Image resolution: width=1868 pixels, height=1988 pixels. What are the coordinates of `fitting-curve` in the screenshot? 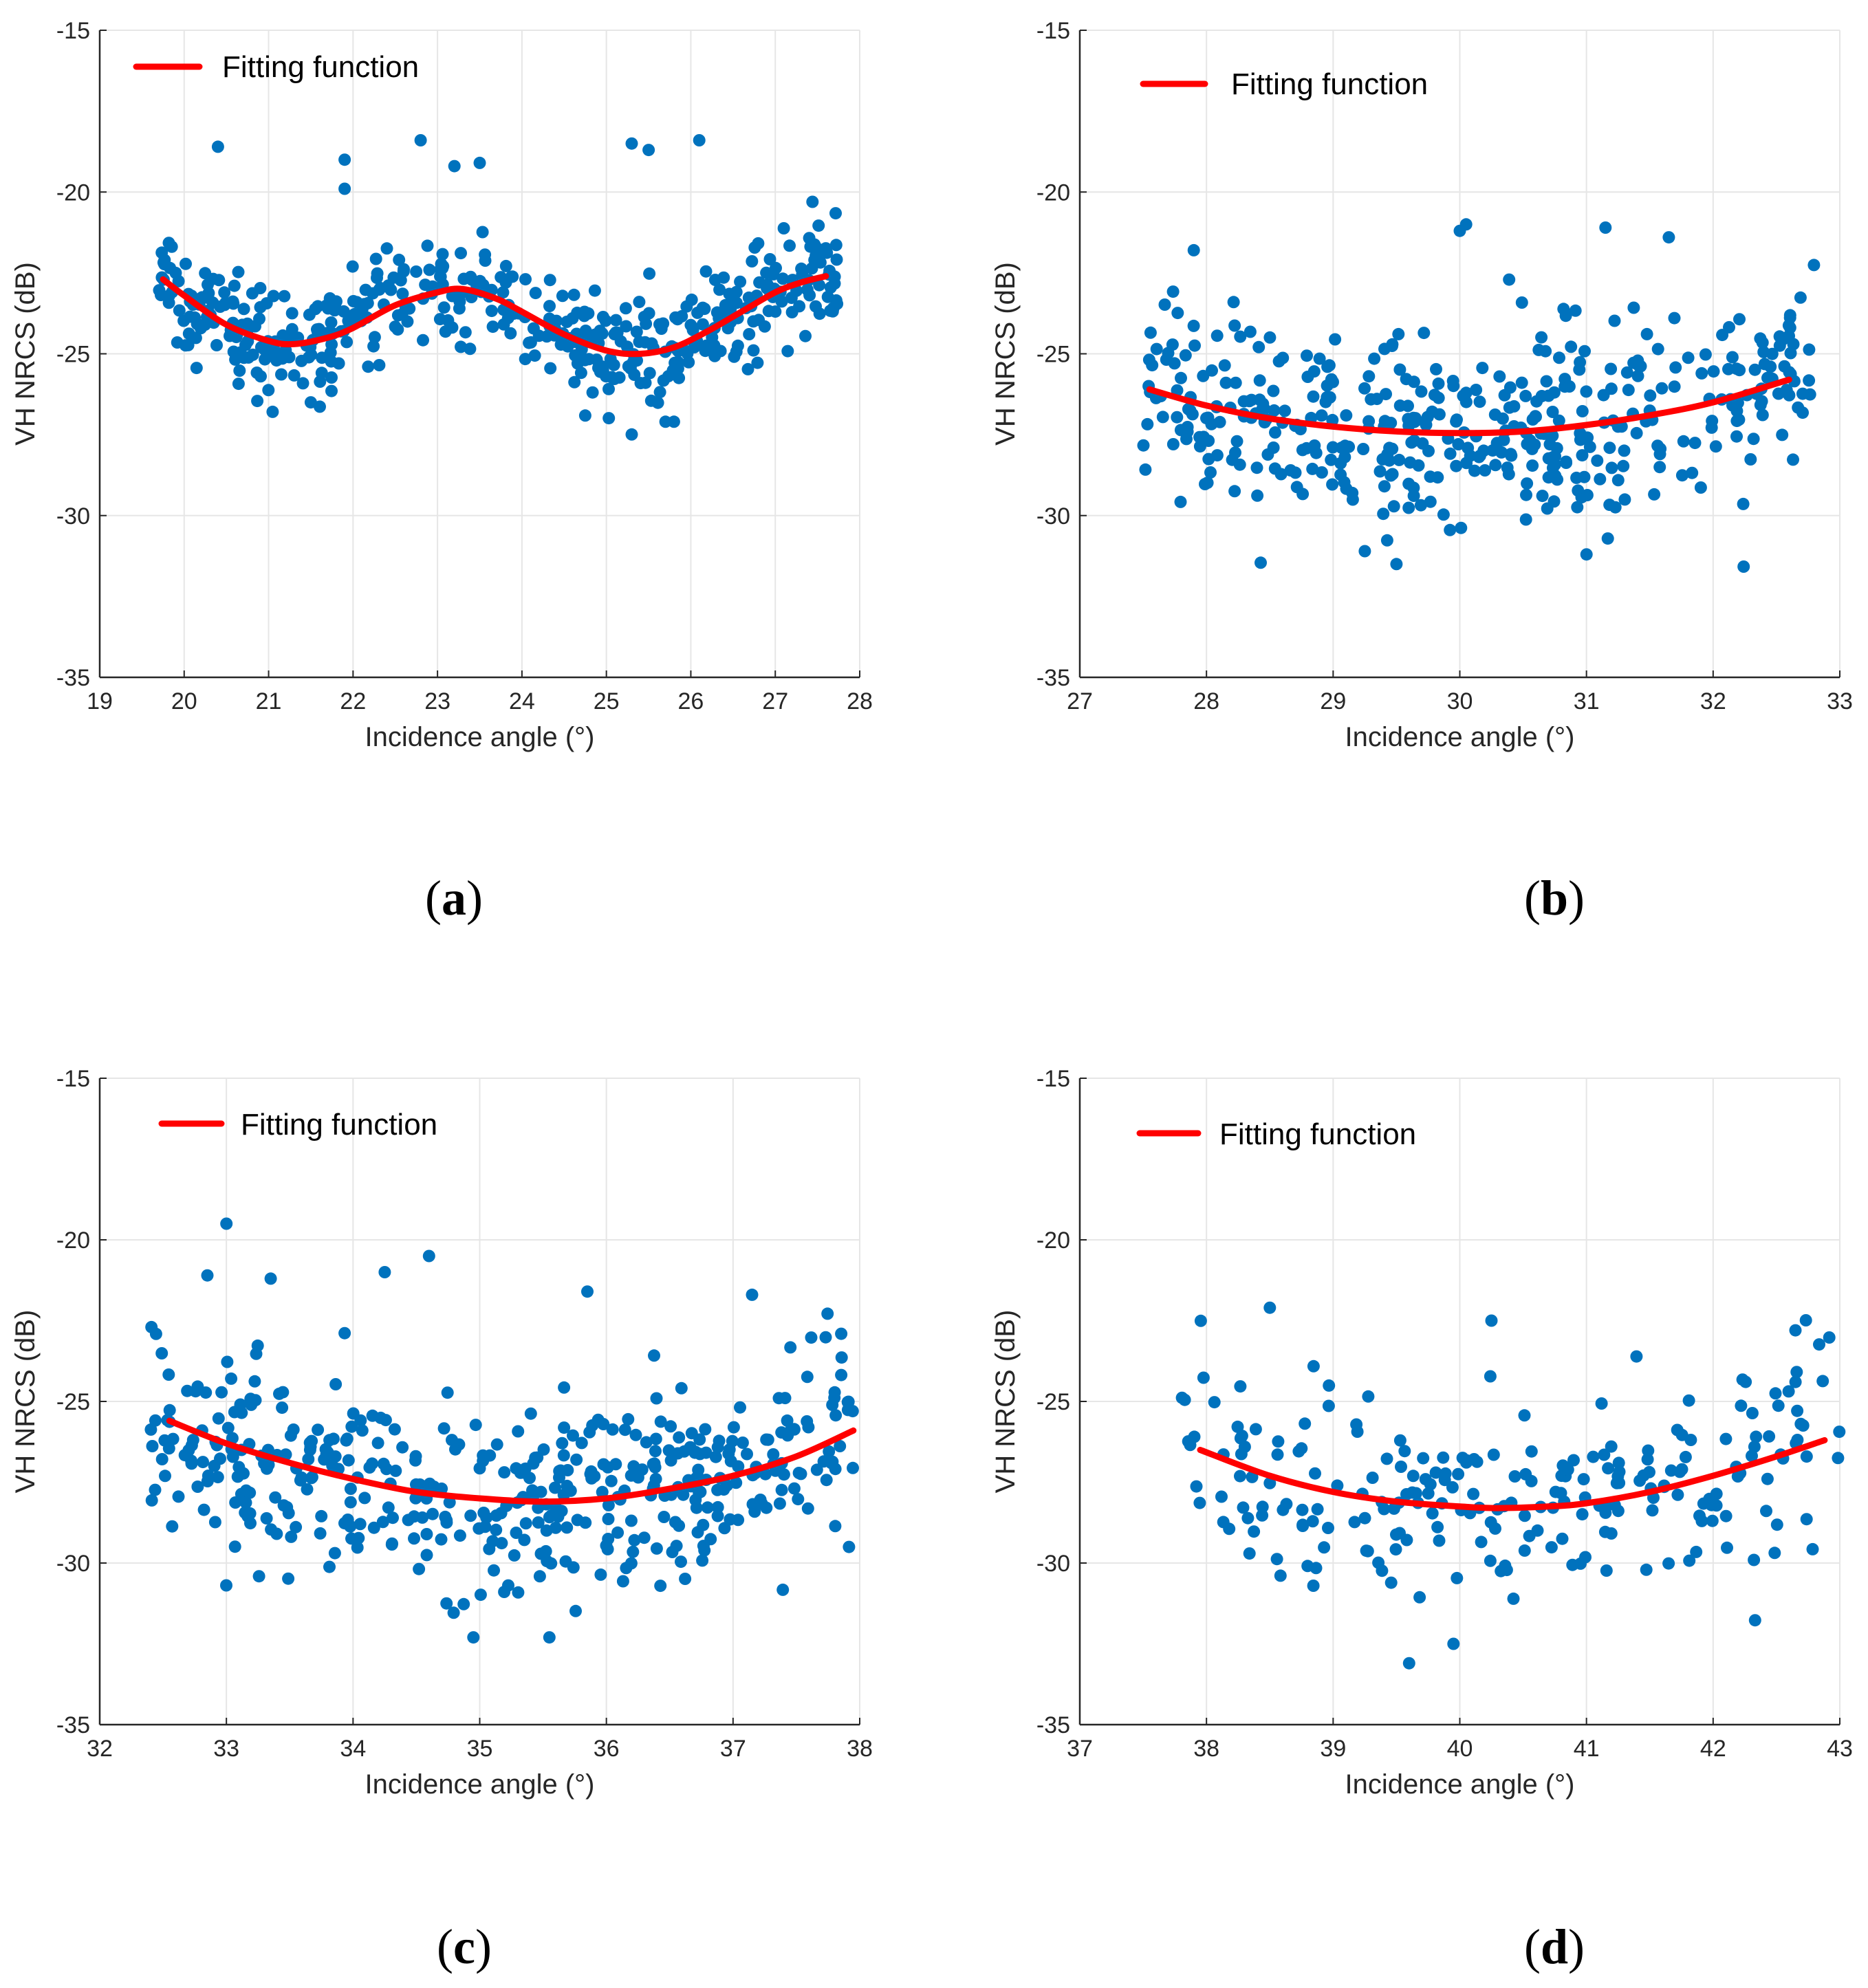 It's located at (494, 315).